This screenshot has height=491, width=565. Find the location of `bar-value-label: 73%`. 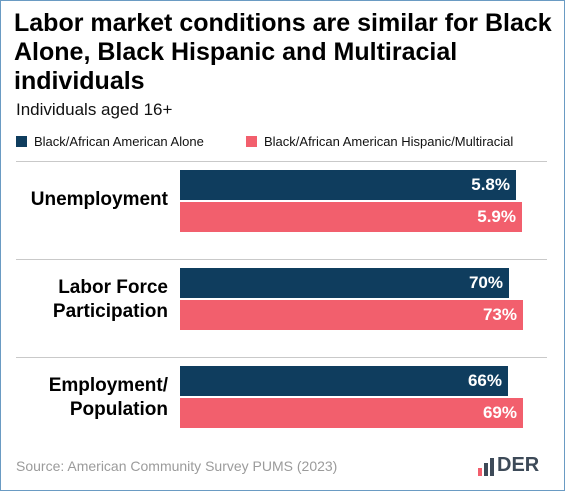

bar-value-label: 73% is located at coordinates (499, 314).